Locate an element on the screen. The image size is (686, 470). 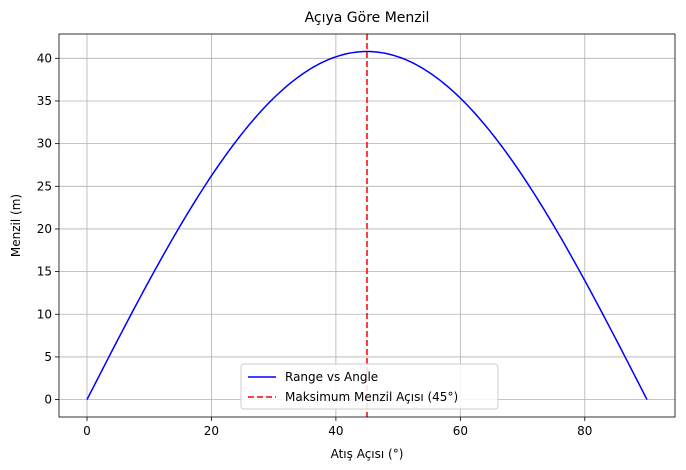
legend-label-series-2: Maksimum Menzil Açısı (45°) is located at coordinates (371, 397).